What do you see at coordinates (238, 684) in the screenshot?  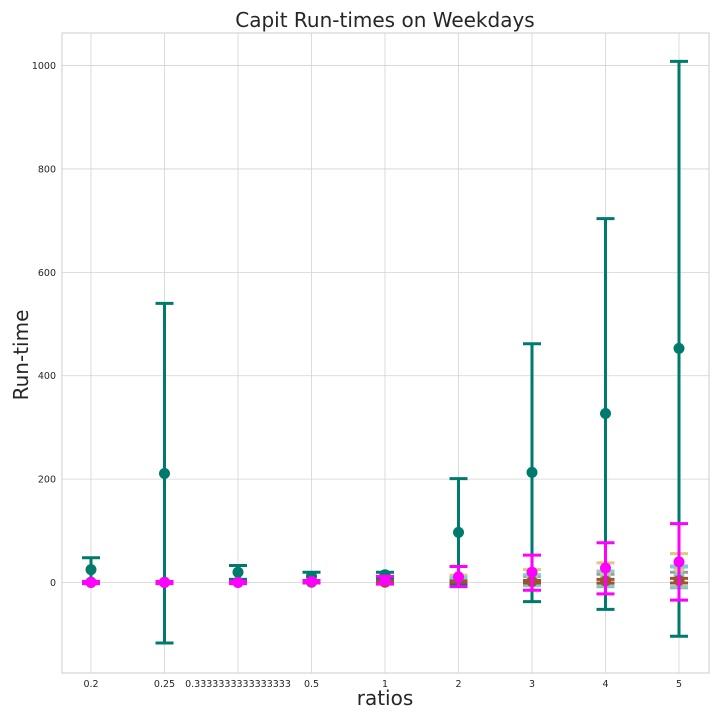 I see `x-tick-label: 0.3333333333333333` at bounding box center [238, 684].